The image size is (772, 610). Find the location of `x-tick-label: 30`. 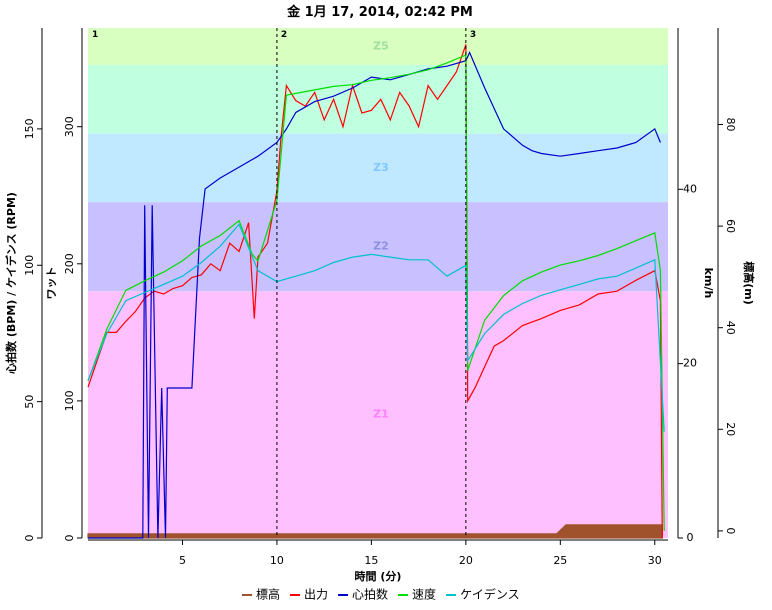

x-tick-label: 30 is located at coordinates (655, 560).